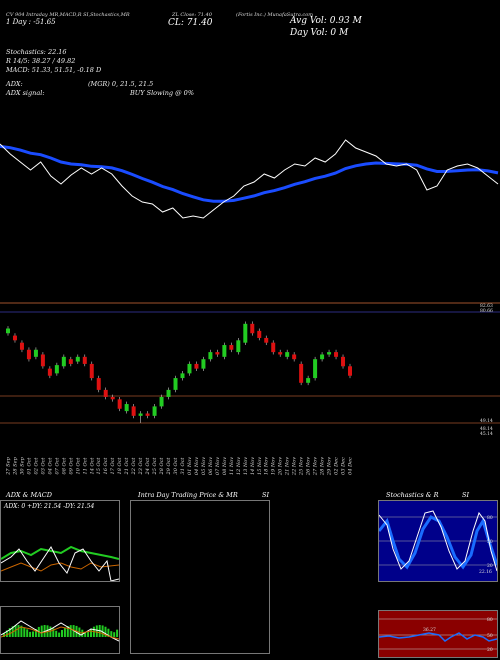 The width and height of the screenshot is (500, 660). Describe the element at coordinates (162, 466) in the screenshot. I see `date-label: 28 Oct` at that location.